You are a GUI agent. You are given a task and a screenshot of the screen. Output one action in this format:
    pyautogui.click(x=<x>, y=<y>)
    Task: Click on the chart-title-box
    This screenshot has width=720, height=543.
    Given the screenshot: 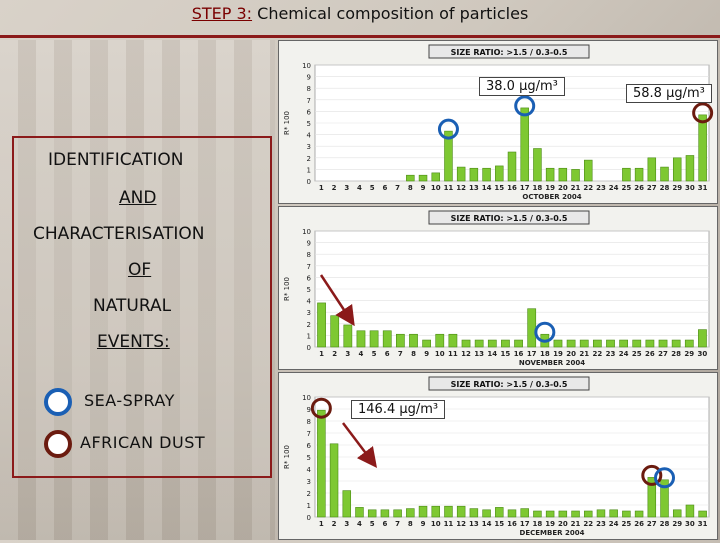 What is the action you would take?
    pyautogui.click(x=509, y=383)
    